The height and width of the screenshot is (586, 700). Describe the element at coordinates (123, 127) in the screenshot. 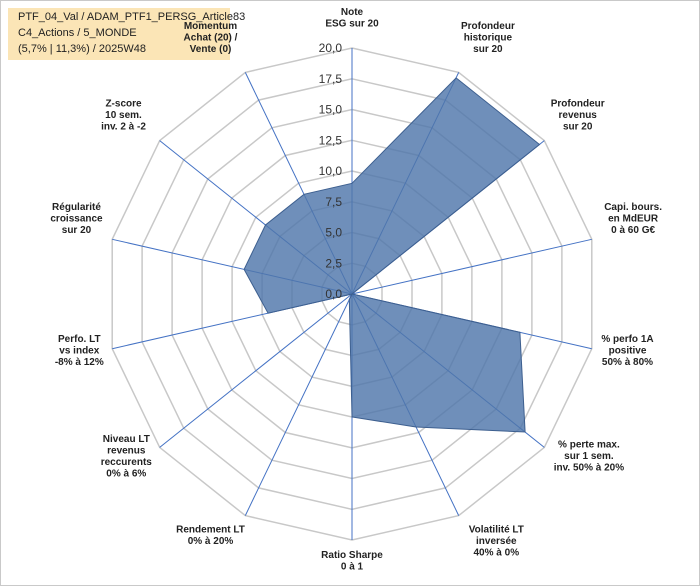

I see `axis-label-line: inv. 2 à -2` at that location.